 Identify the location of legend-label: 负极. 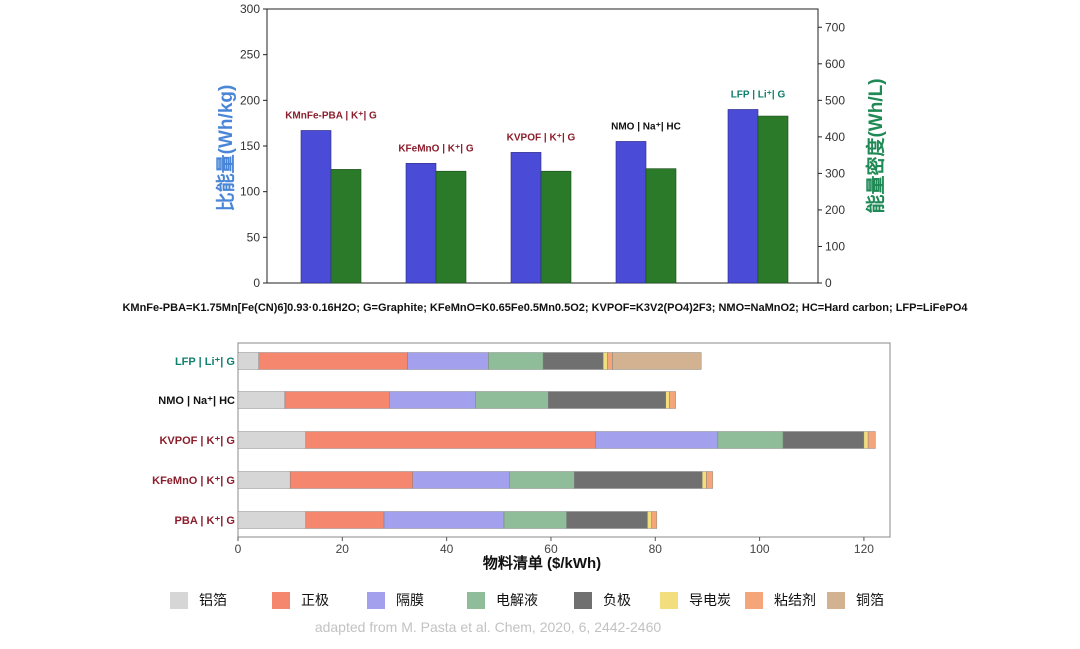
(617, 600).